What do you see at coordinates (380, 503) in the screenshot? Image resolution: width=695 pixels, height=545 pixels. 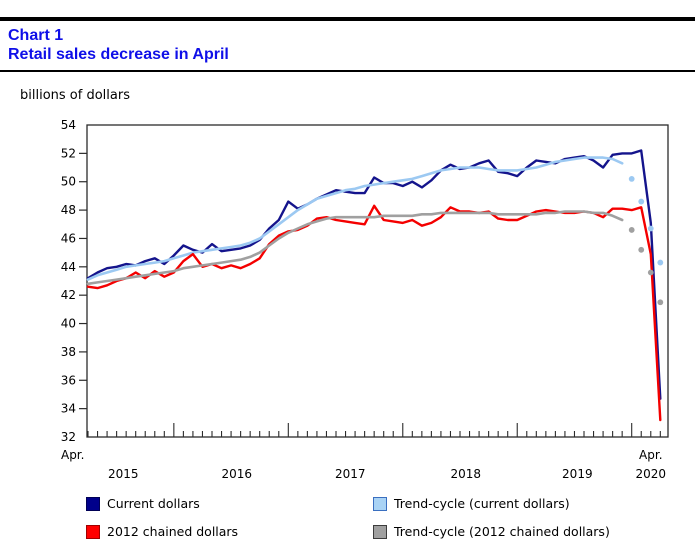 I see `legend-swatch-trend-current` at bounding box center [380, 503].